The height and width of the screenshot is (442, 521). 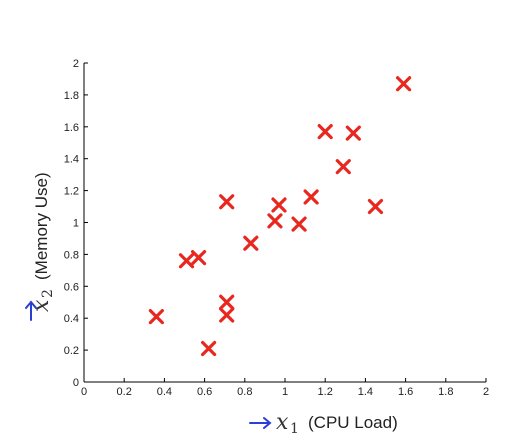 I want to click on x-axis-label: x 1 (CPU Load), so click(x=323, y=423).